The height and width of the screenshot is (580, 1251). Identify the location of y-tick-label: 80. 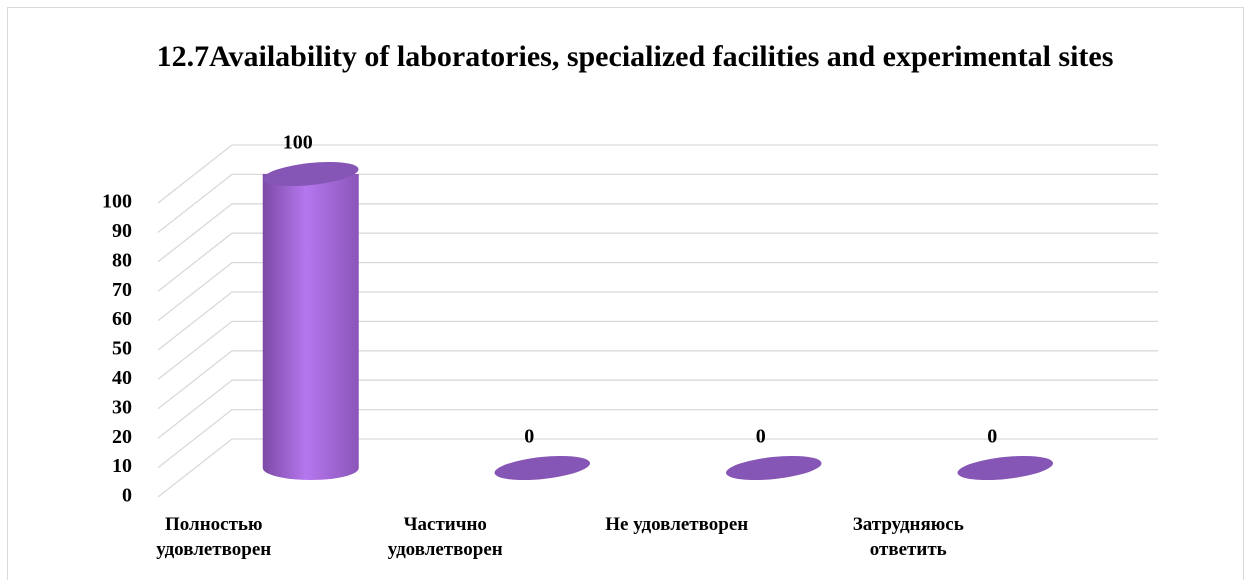
(122, 260).